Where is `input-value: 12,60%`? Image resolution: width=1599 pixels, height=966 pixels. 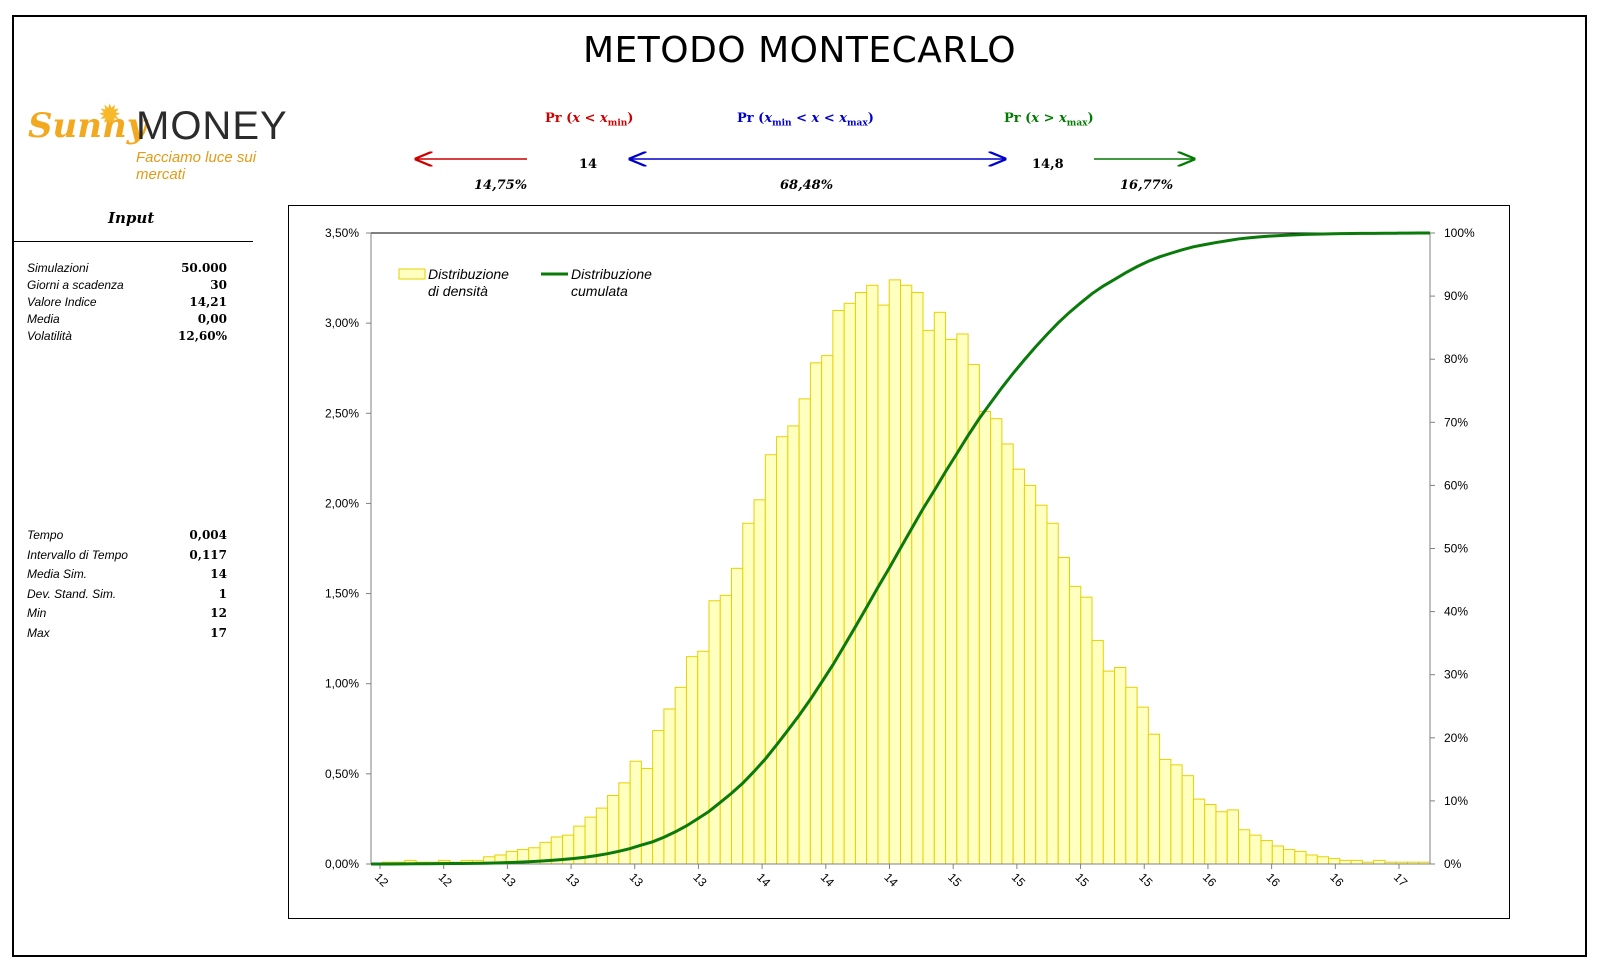 input-value: 12,60% is located at coordinates (202, 336).